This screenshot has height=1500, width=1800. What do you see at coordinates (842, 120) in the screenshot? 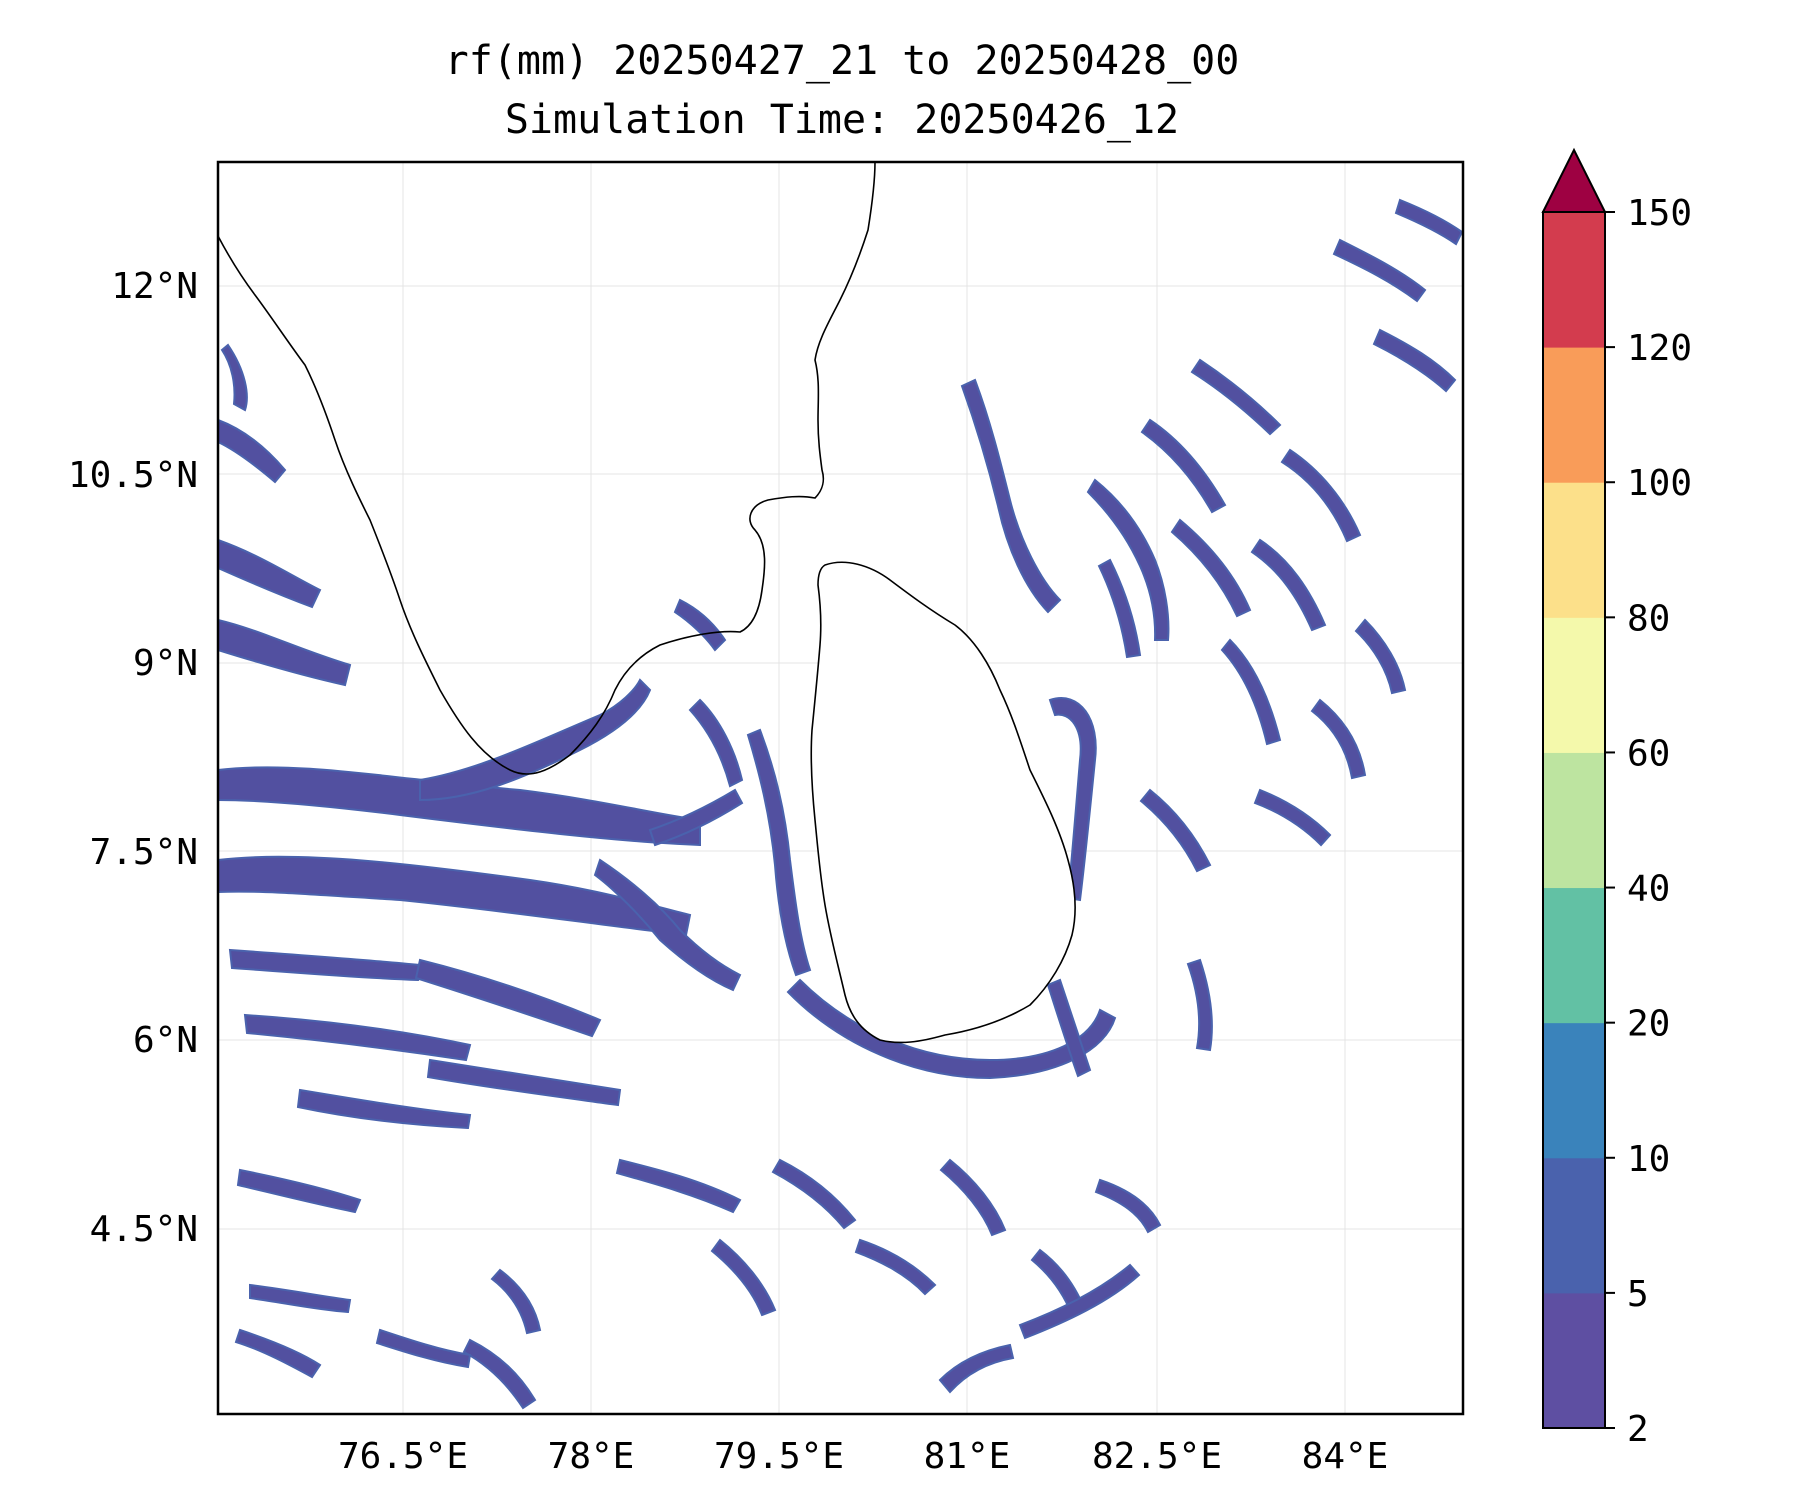
I see `chart-title-line2: Simulation Time: 20250426_12` at bounding box center [842, 120].